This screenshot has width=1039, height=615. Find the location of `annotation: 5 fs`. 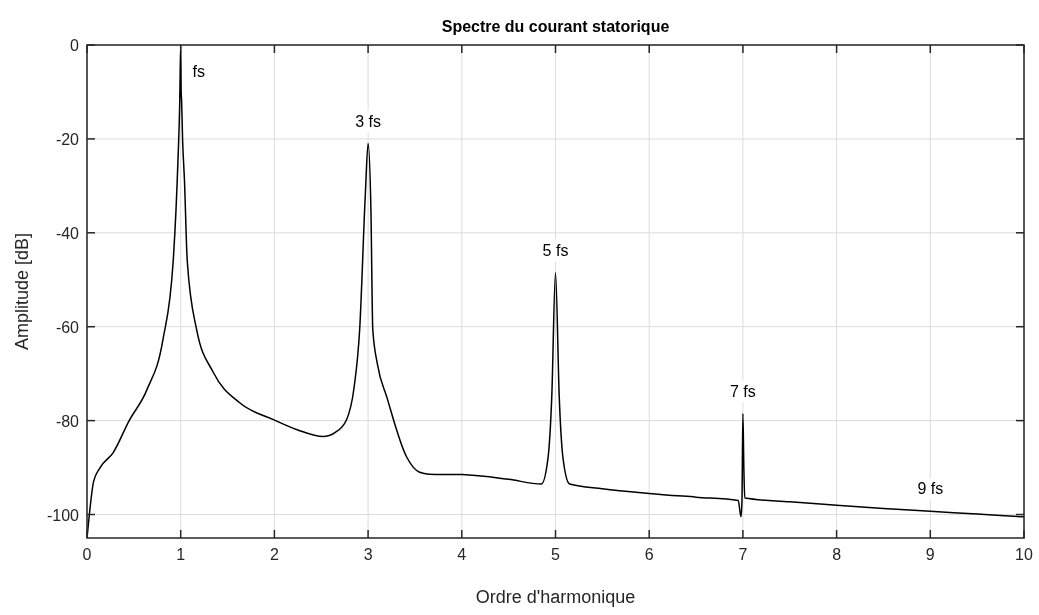

annotation: 5 fs is located at coordinates (555, 250).